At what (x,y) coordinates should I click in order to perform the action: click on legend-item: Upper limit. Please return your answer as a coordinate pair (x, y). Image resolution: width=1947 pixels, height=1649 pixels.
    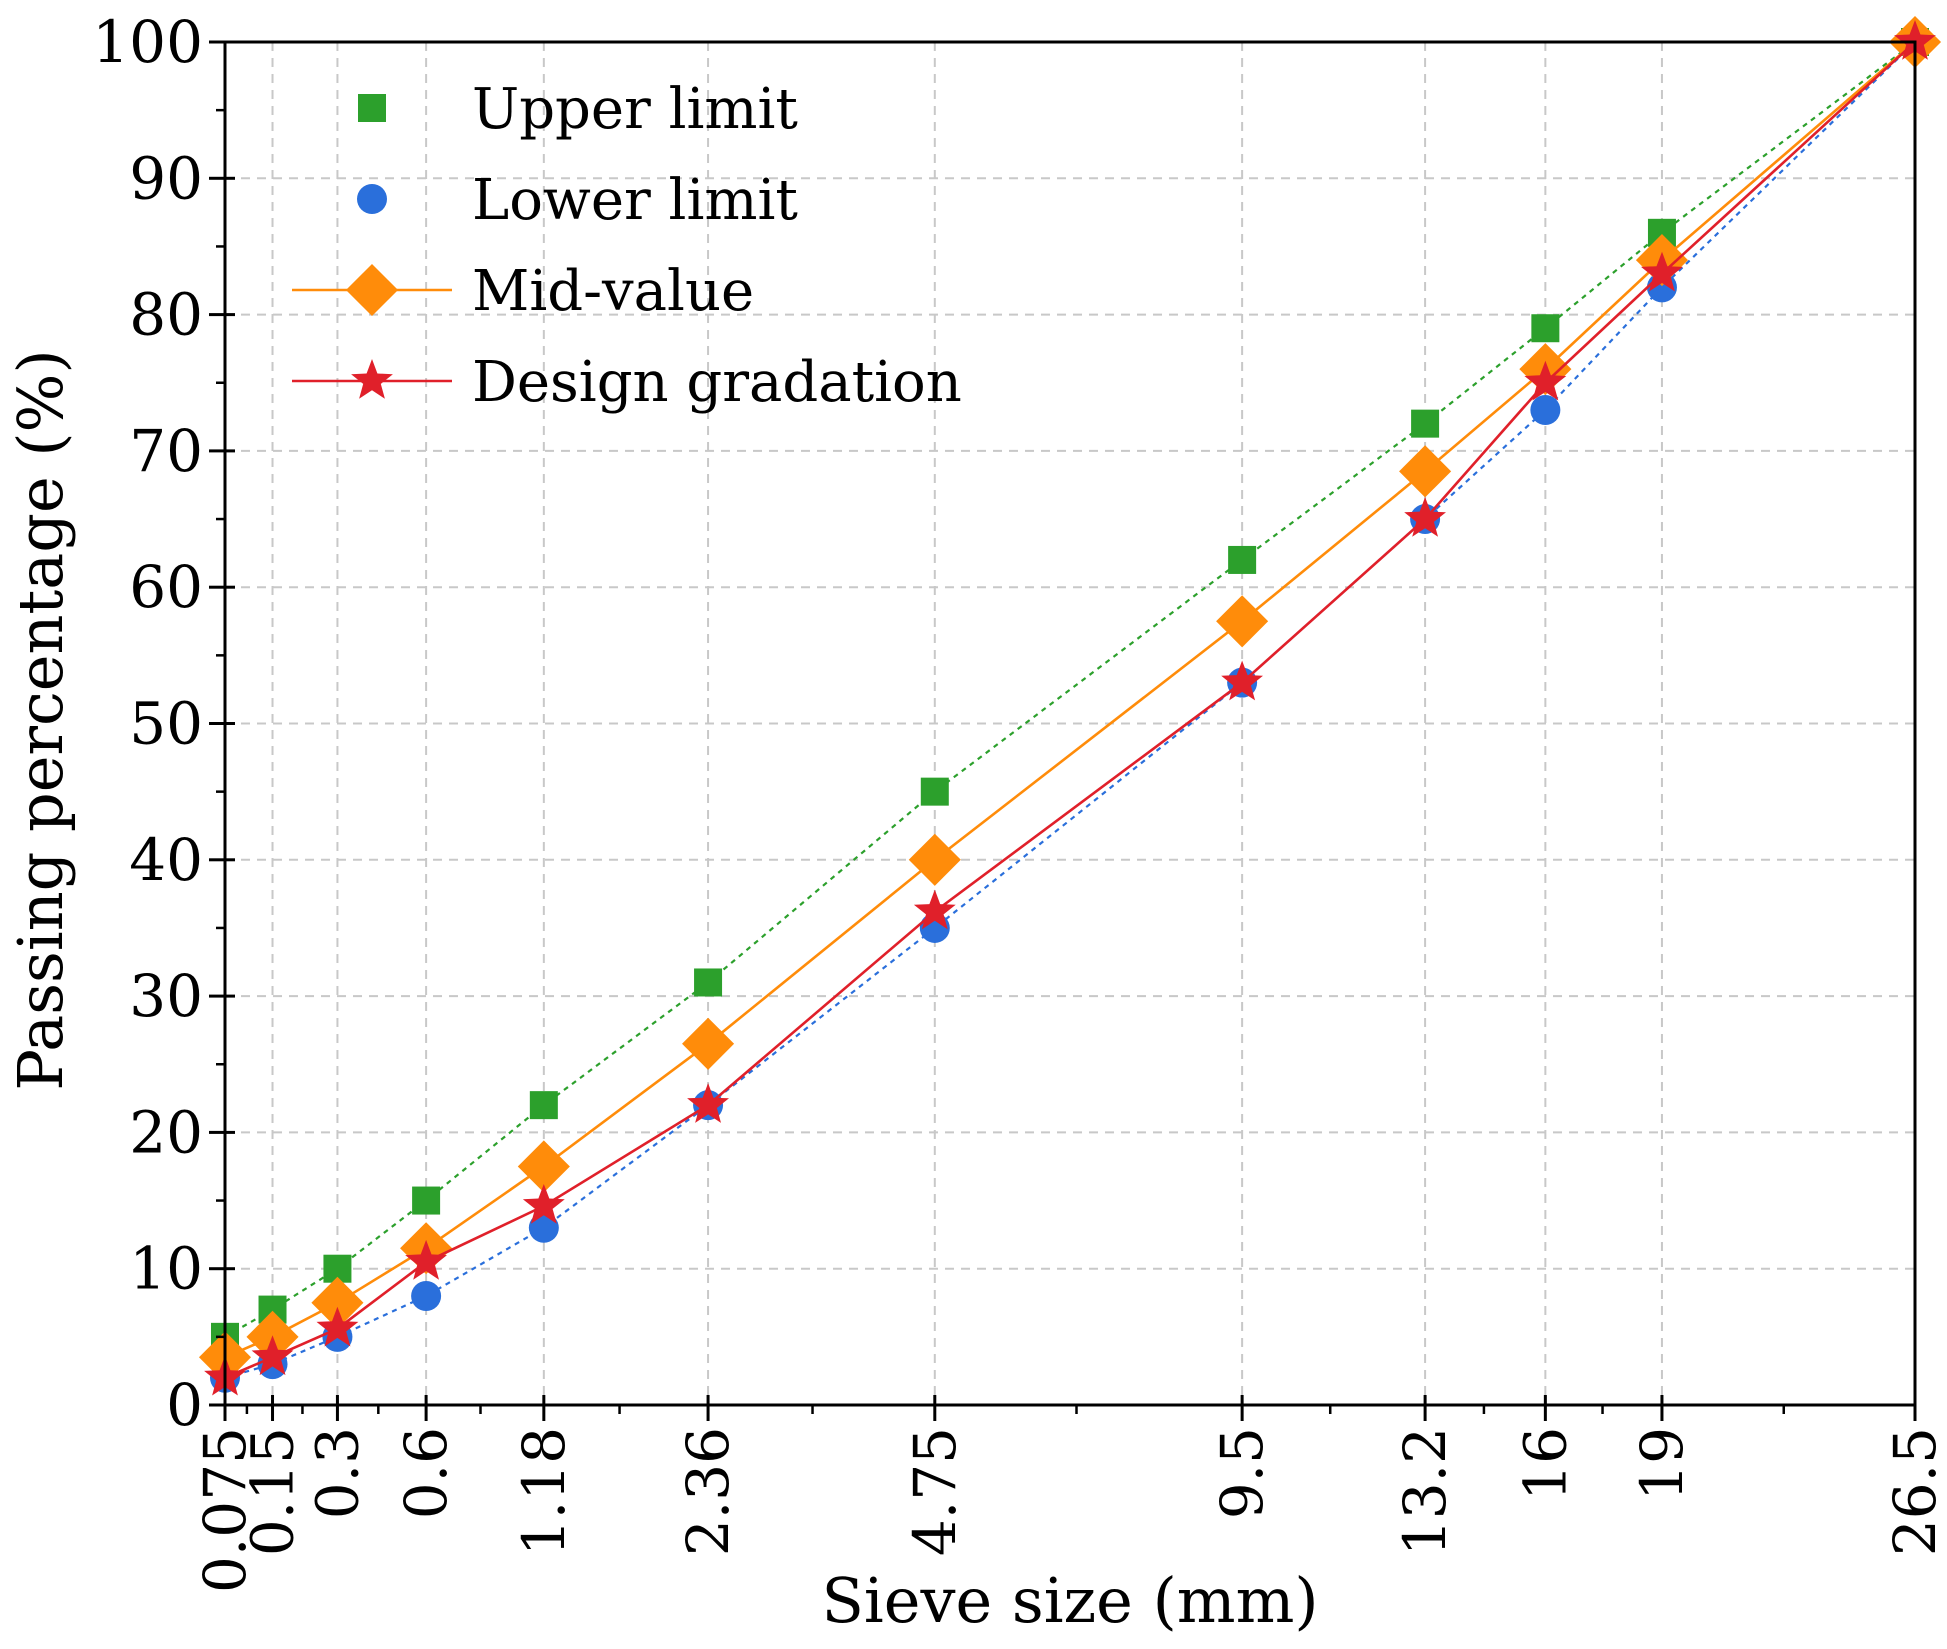
    Looking at the image, I should click on (578, 109).